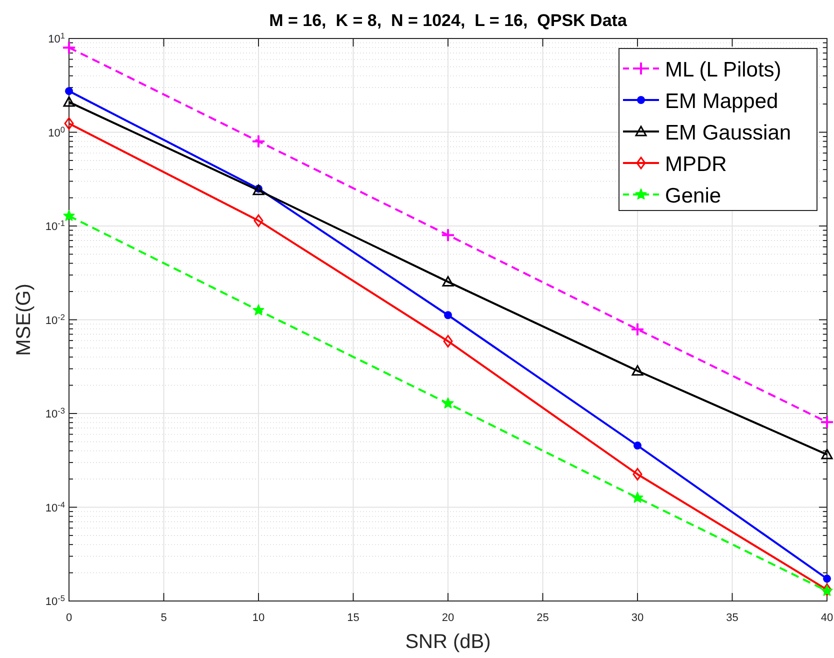 Image resolution: width=834 pixels, height=658 pixels. I want to click on x-tick-label: 25, so click(542, 618).